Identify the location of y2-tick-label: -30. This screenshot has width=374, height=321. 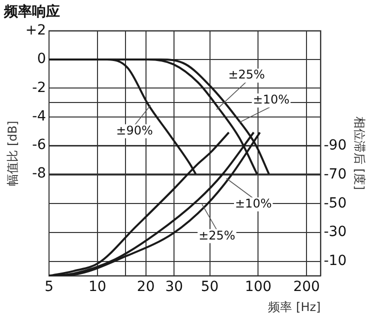
(335, 232).